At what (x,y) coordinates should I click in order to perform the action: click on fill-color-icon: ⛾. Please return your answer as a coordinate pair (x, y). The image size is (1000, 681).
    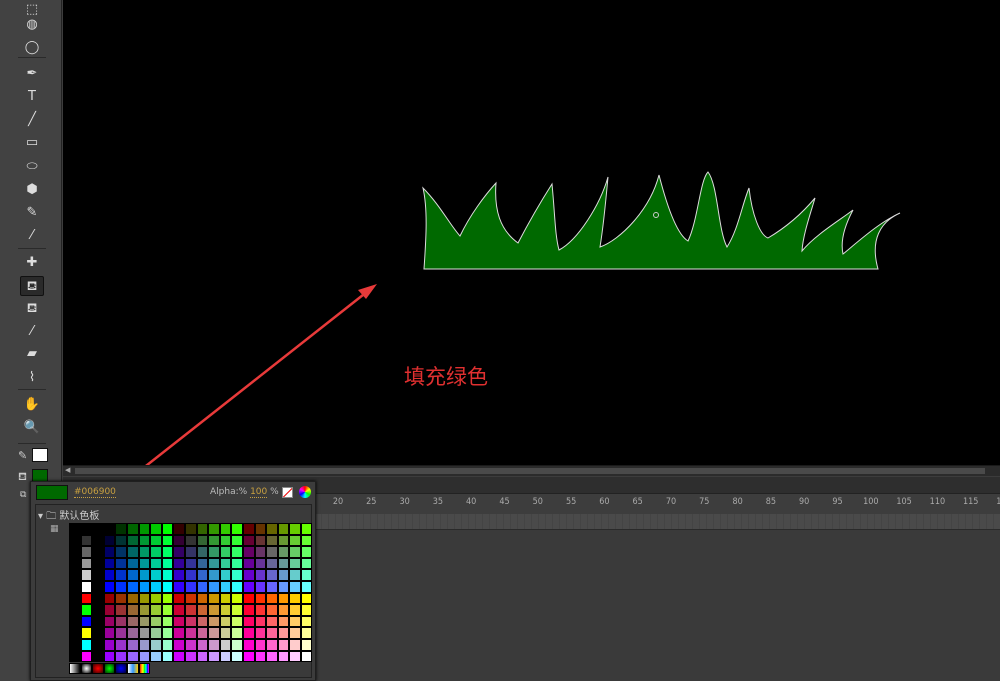
    Looking at the image, I should click on (22, 476).